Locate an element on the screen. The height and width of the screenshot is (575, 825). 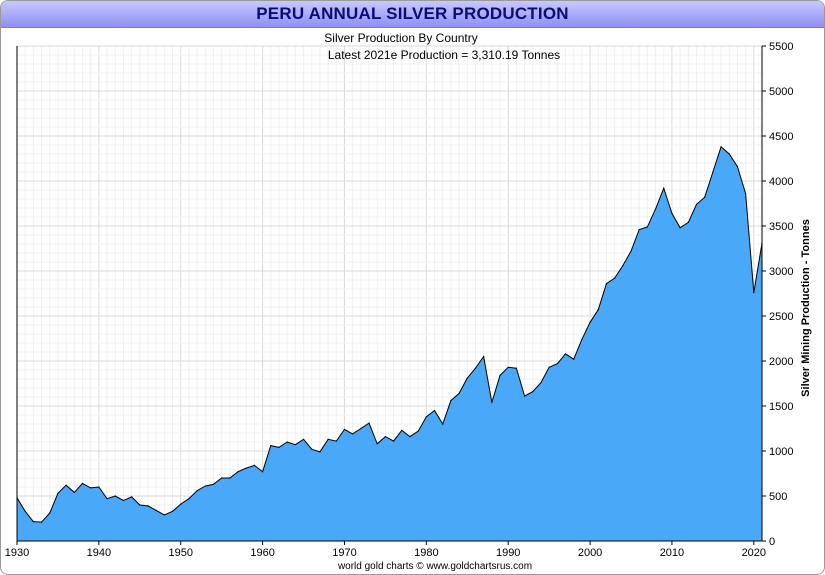
y-axis-label: Silver Mining Production - Tonnes is located at coordinates (806, 308).